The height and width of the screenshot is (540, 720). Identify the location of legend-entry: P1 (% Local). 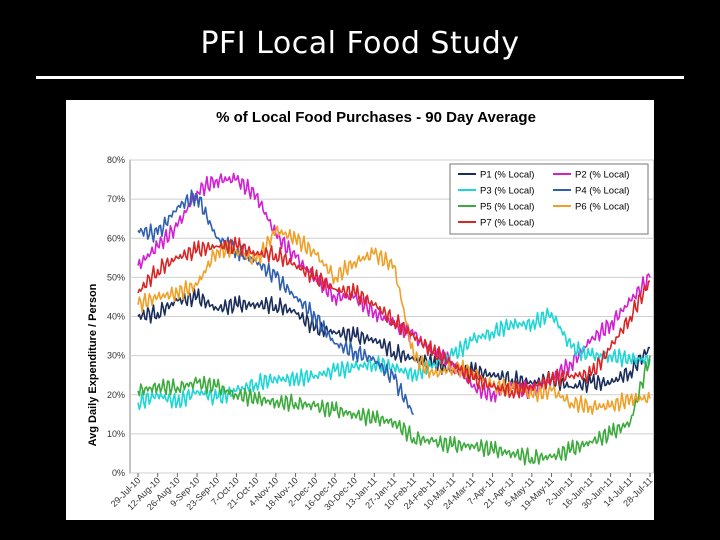
(507, 175).